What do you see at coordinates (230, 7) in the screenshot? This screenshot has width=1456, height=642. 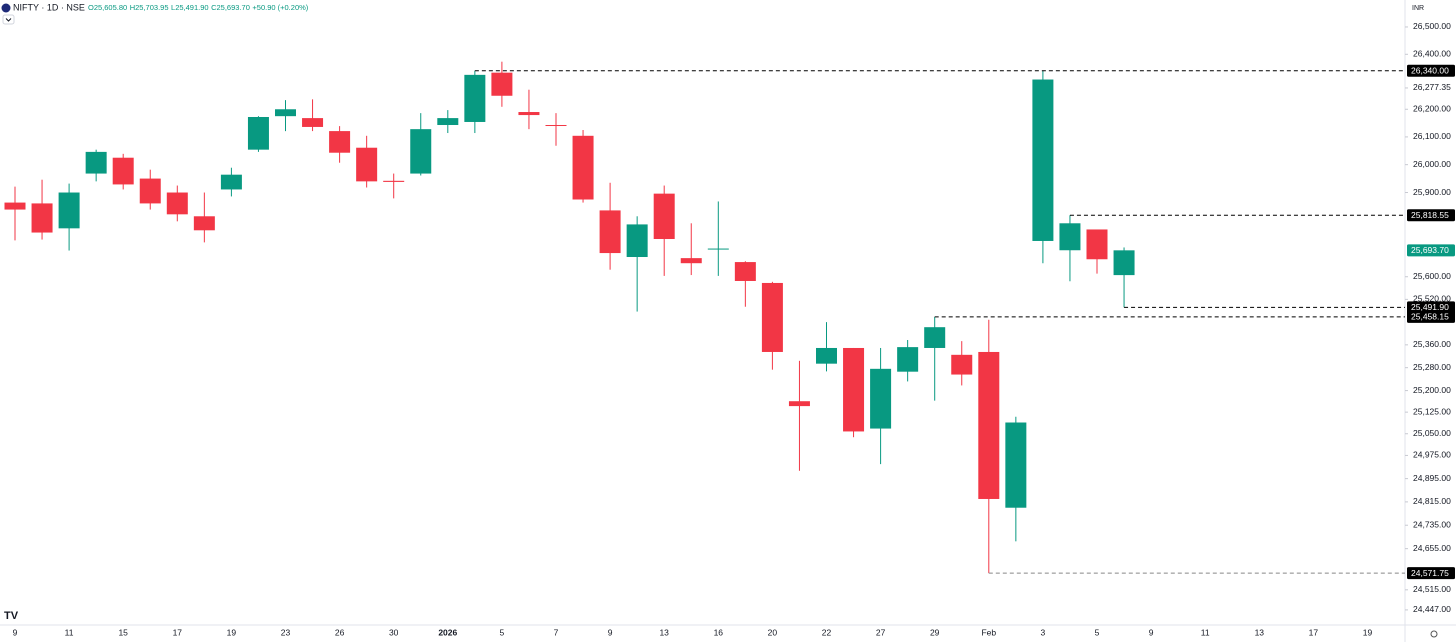 I see `ohlc-value: C25,693.70` at bounding box center [230, 7].